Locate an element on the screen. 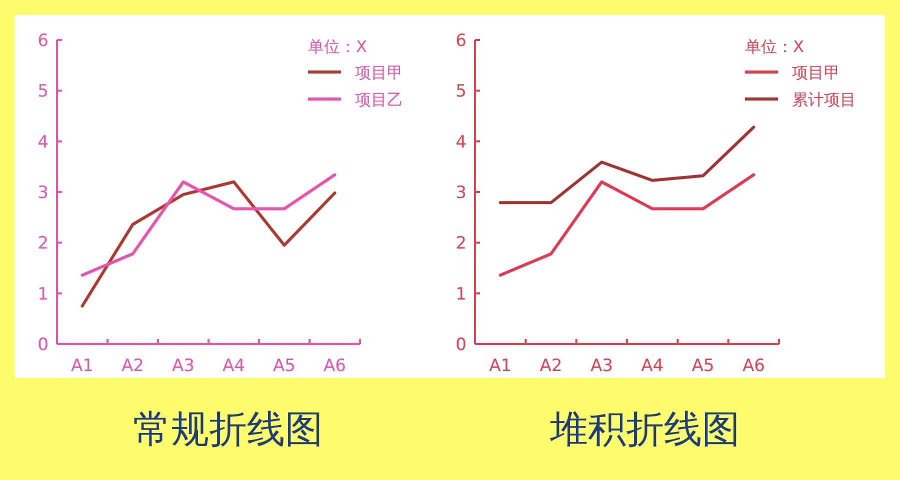 This screenshot has height=480, width=900. text: 堆积折线图 is located at coordinates (644, 429).